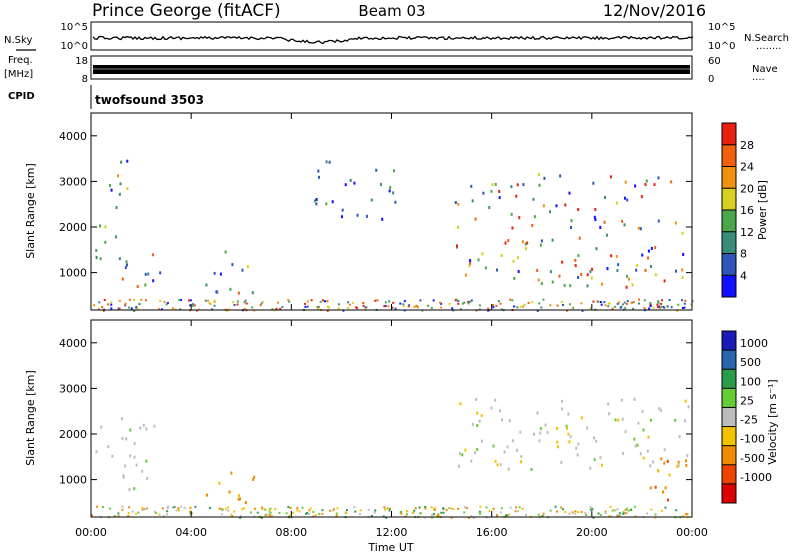 The image size is (800, 554). What do you see at coordinates (392, 532) in the screenshot?
I see `x-tick-label: 12:00` at bounding box center [392, 532].